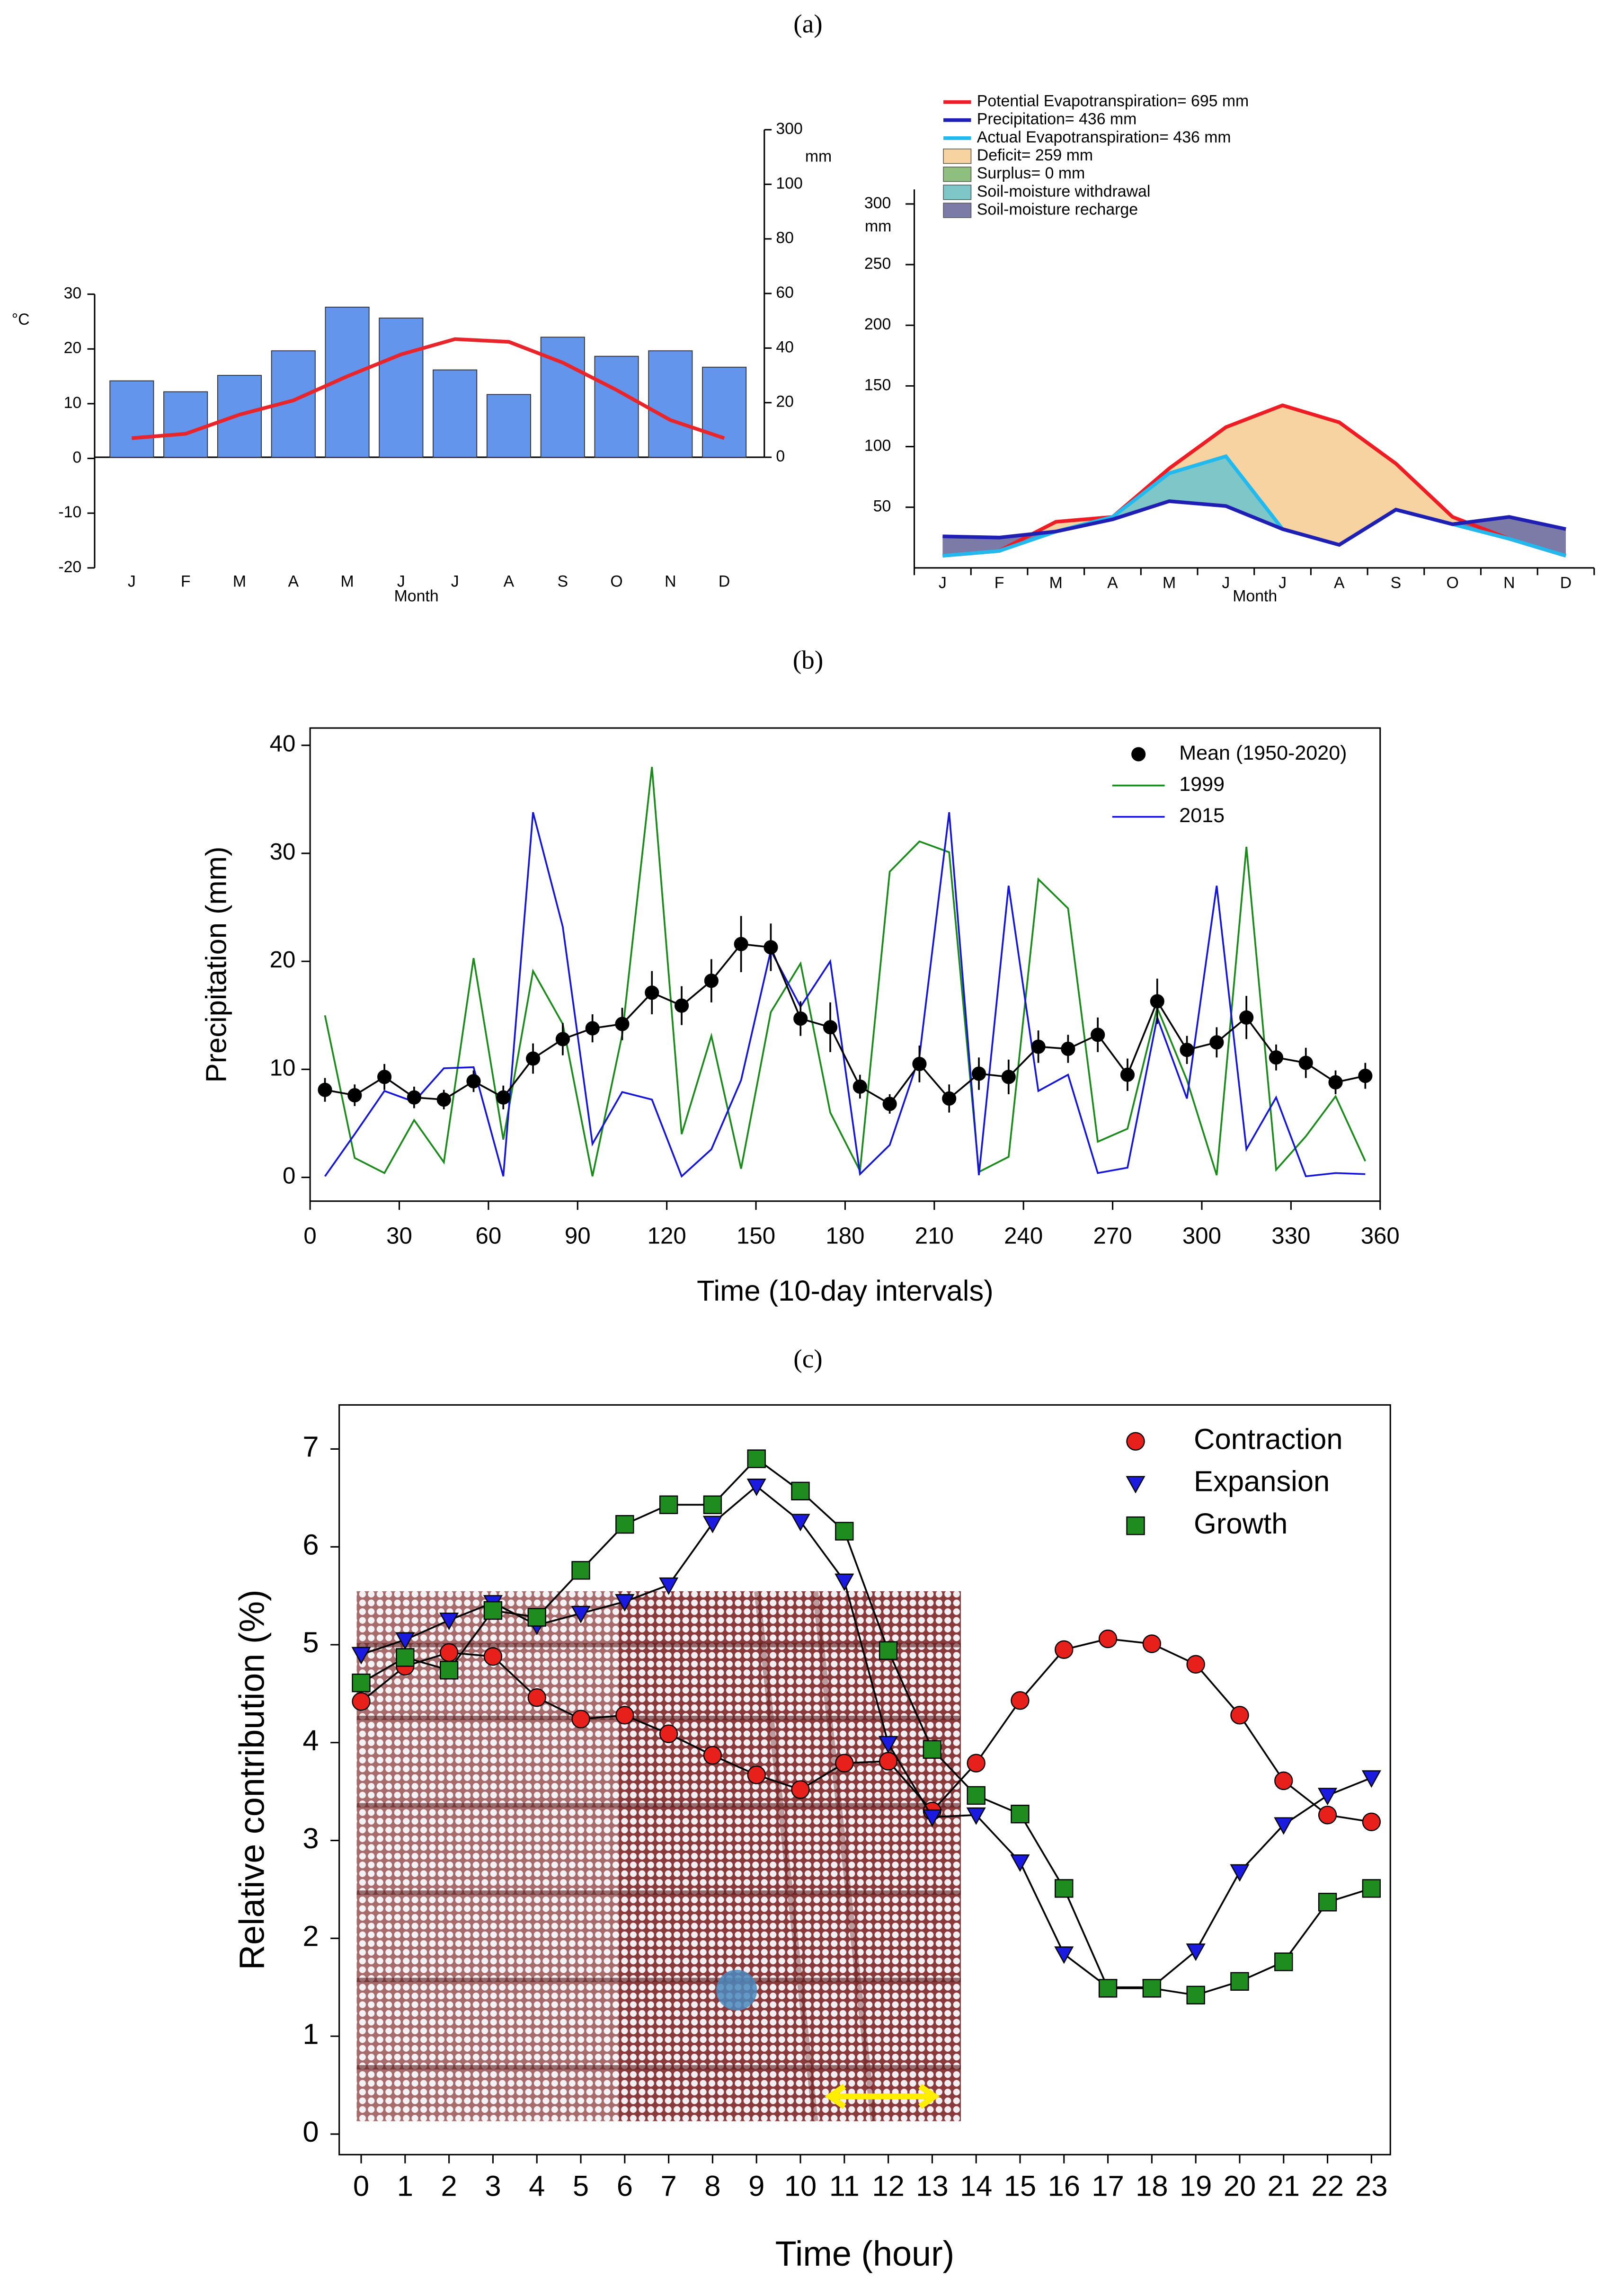 Image resolution: width=1616 pixels, height=2296 pixels. What do you see at coordinates (311, 1838) in the screenshot?
I see `y-tick-label: 3` at bounding box center [311, 1838].